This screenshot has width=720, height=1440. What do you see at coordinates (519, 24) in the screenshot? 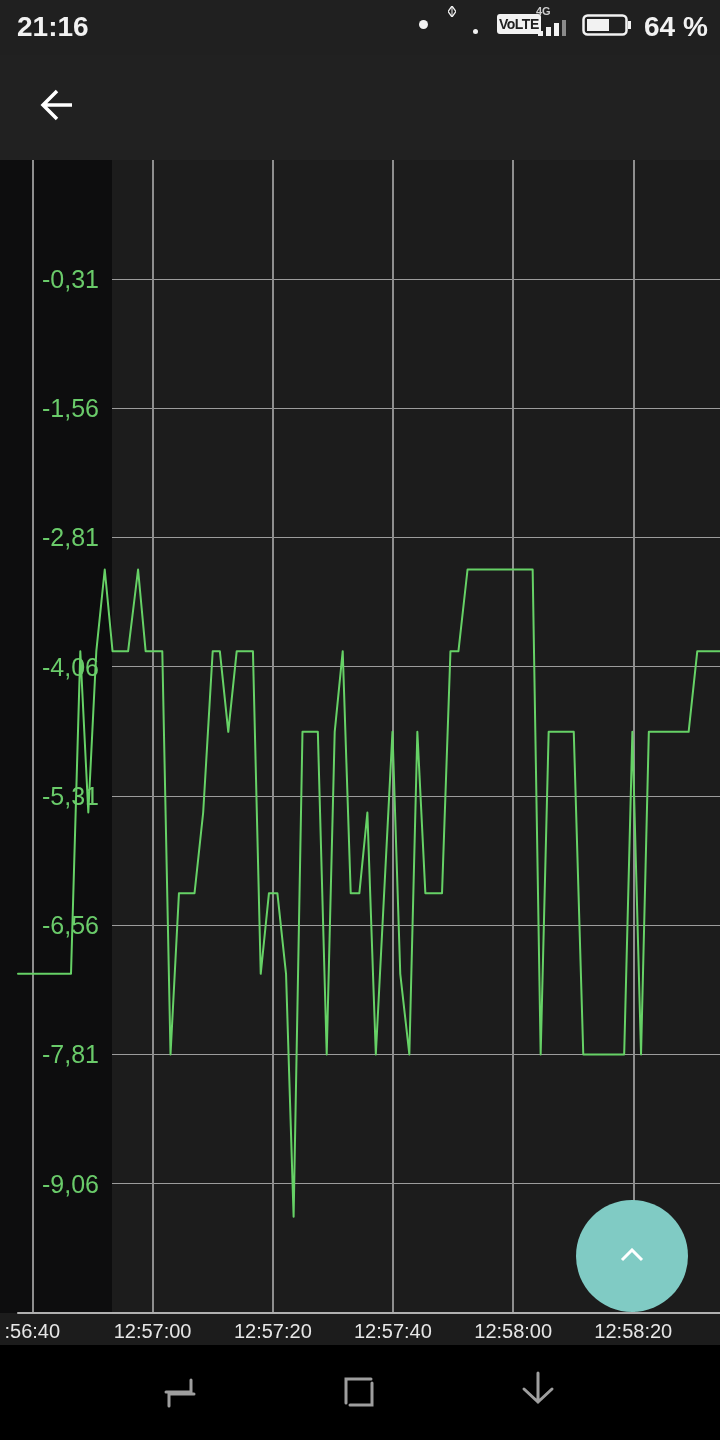
I see `text: VoLTE` at bounding box center [519, 24].